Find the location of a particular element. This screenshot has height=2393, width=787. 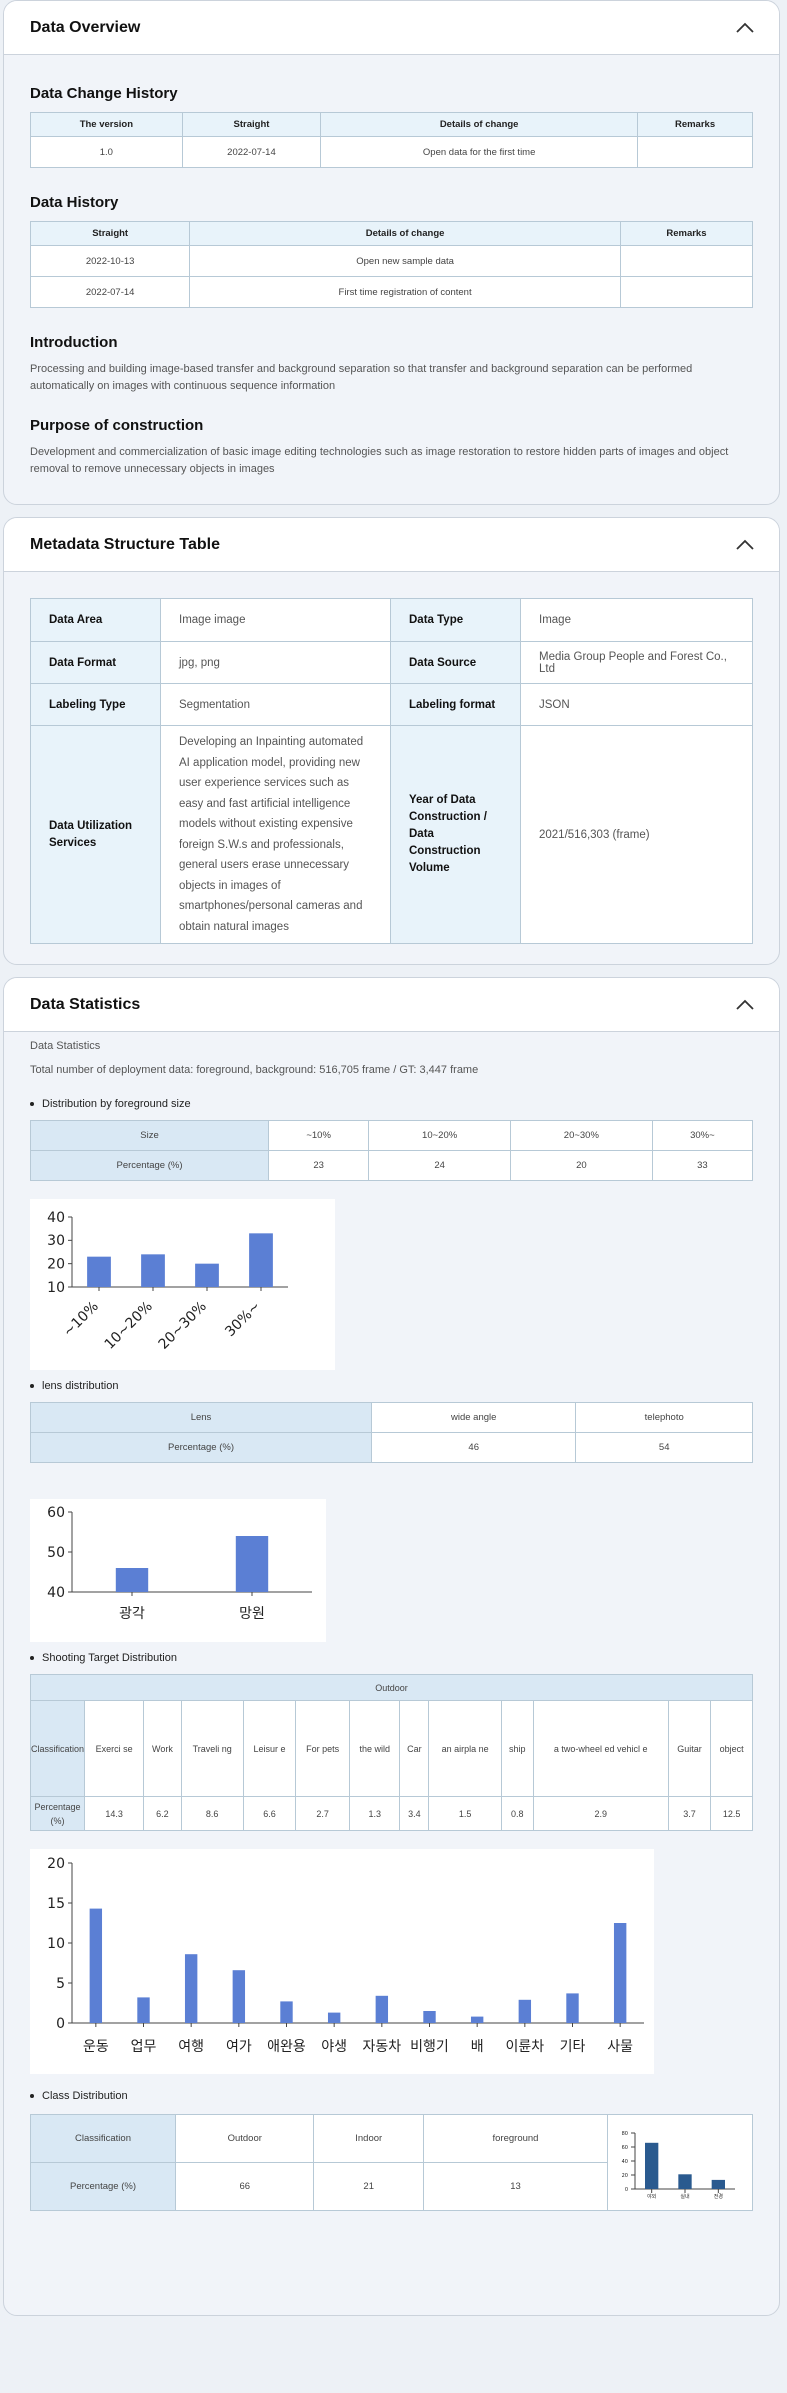

panel-title: Data Statistics is located at coordinates (85, 1004).